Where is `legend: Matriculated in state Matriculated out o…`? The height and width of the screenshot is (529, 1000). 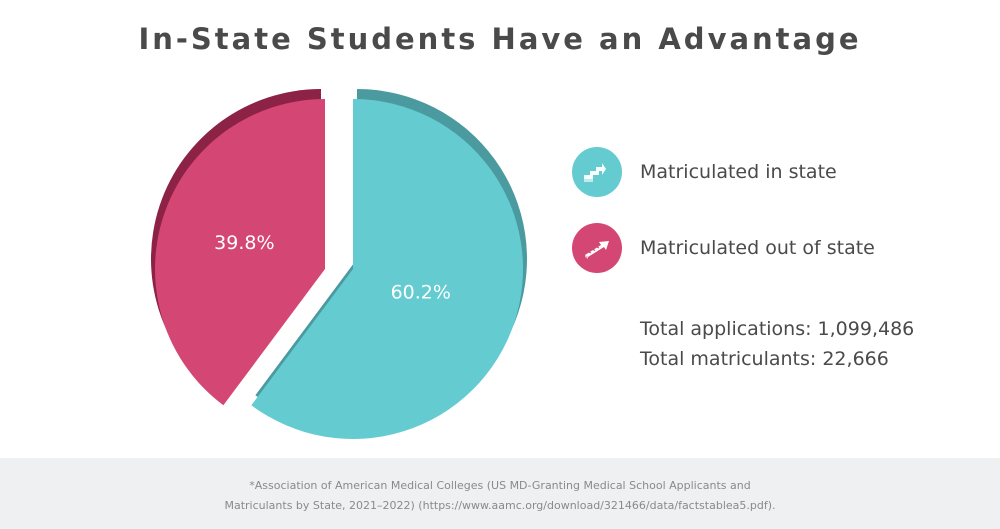 legend: Matriculated in state Matriculated out o… is located at coordinates (723, 222).